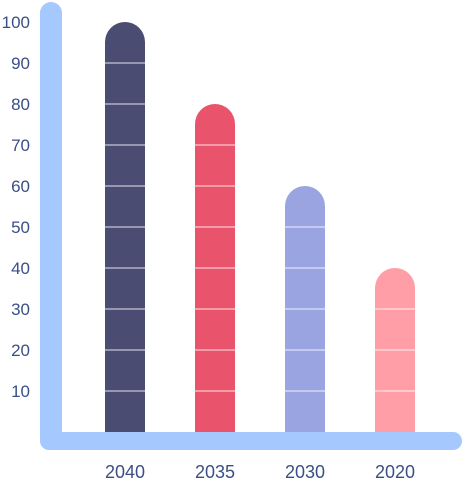 The image size is (463, 483). I want to click on y-tick-label-30: 30, so click(20, 309).